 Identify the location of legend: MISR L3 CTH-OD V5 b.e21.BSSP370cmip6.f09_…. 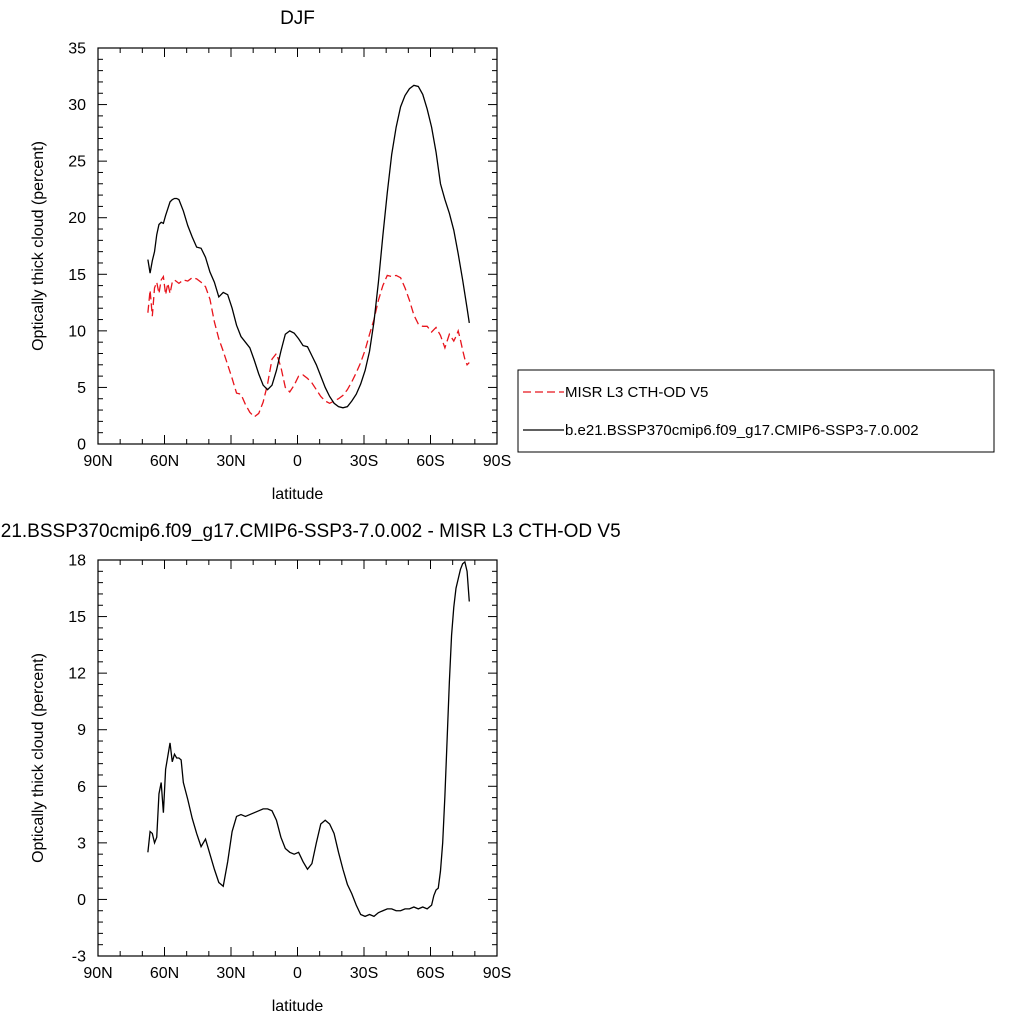
(756, 411).